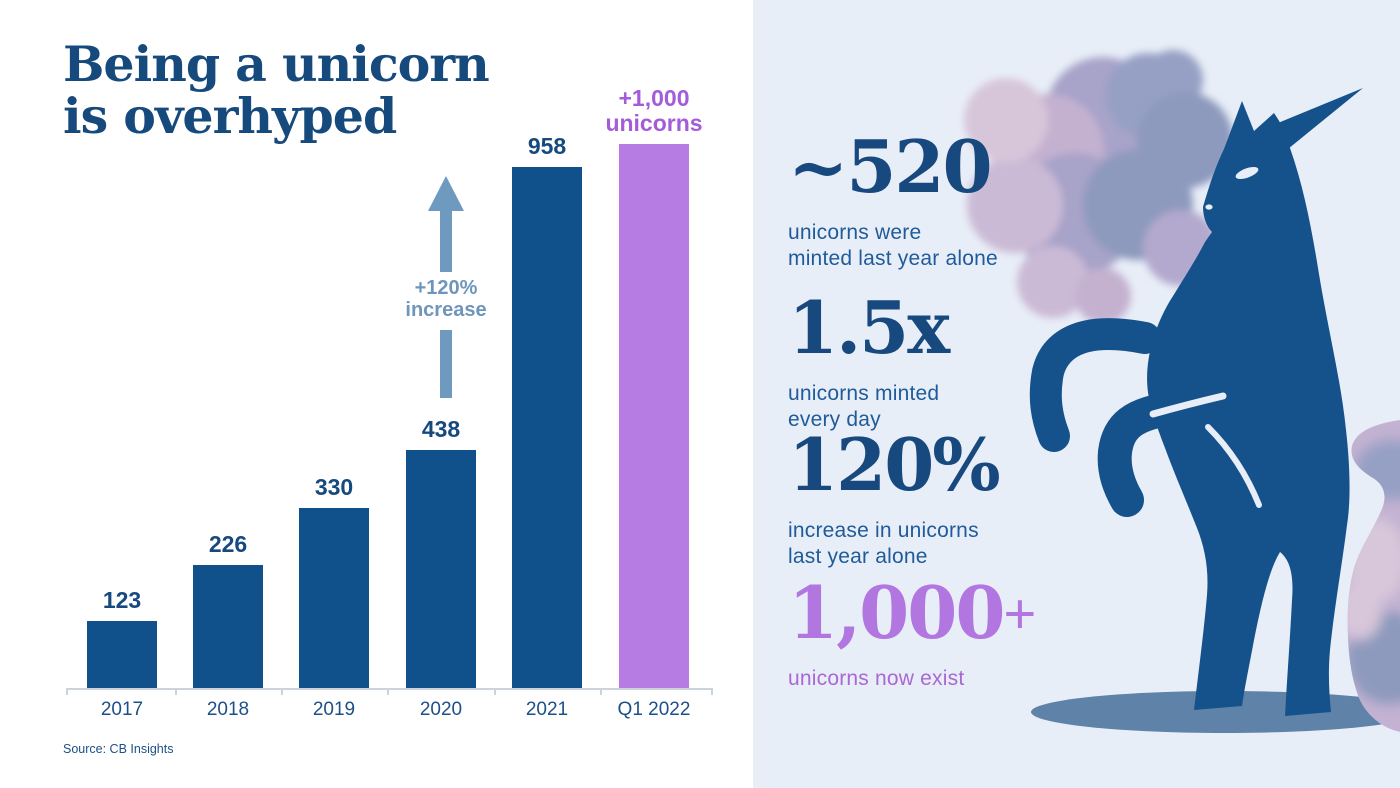  What do you see at coordinates (894, 464) in the screenshot?
I see `stat-number: 120%` at bounding box center [894, 464].